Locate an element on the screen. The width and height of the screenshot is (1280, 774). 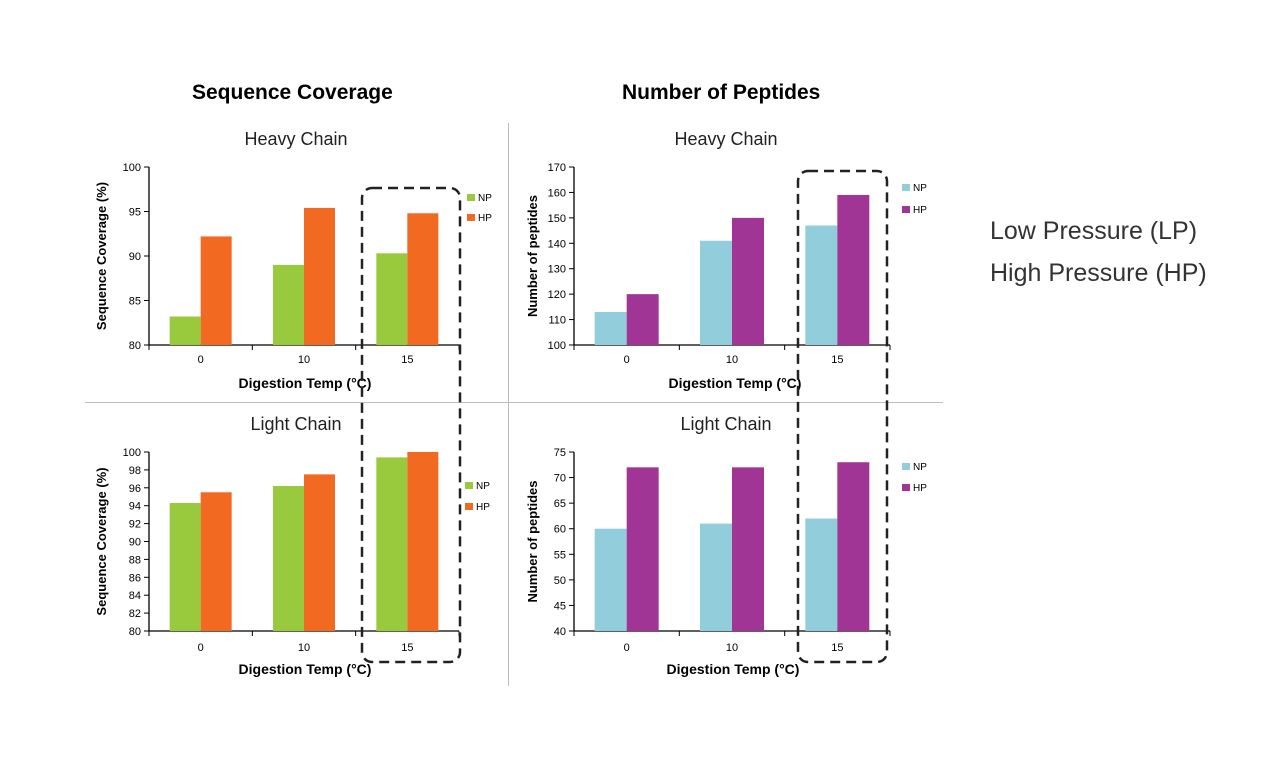
pep-light-y-tick-label: 50 is located at coordinates (560, 581).